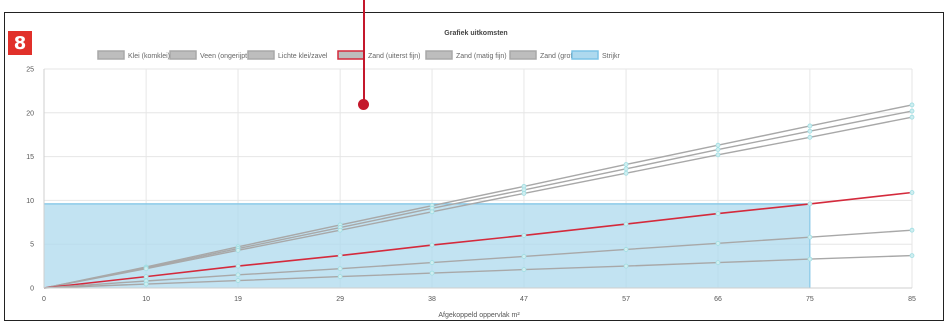 This screenshot has width=952, height=325. I want to click on legend-item: Strijkr, so click(596, 55).